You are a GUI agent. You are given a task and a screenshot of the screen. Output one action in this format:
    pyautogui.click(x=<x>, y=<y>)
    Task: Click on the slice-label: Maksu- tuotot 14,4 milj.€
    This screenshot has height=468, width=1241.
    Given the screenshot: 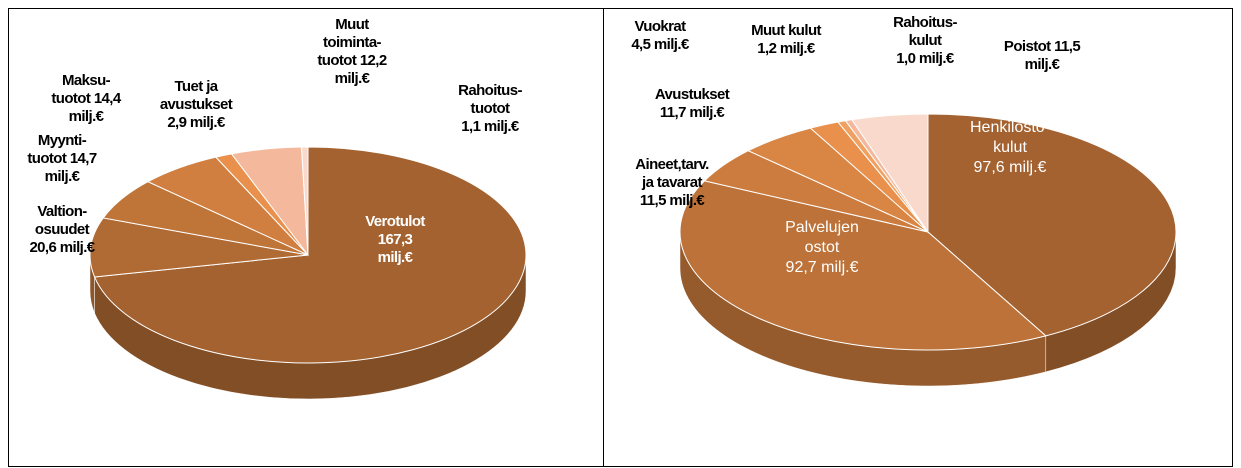 What is the action you would take?
    pyautogui.click(x=86, y=98)
    